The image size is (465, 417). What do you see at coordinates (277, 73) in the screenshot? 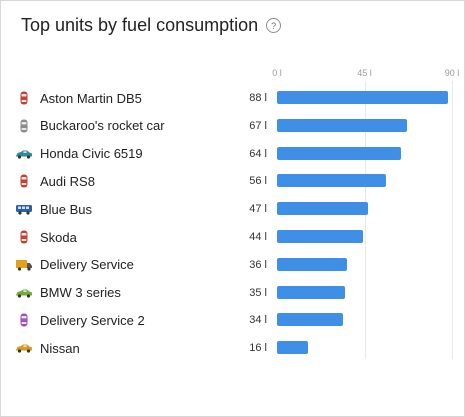
I see `axis-tick-label: 0 l` at bounding box center [277, 73].